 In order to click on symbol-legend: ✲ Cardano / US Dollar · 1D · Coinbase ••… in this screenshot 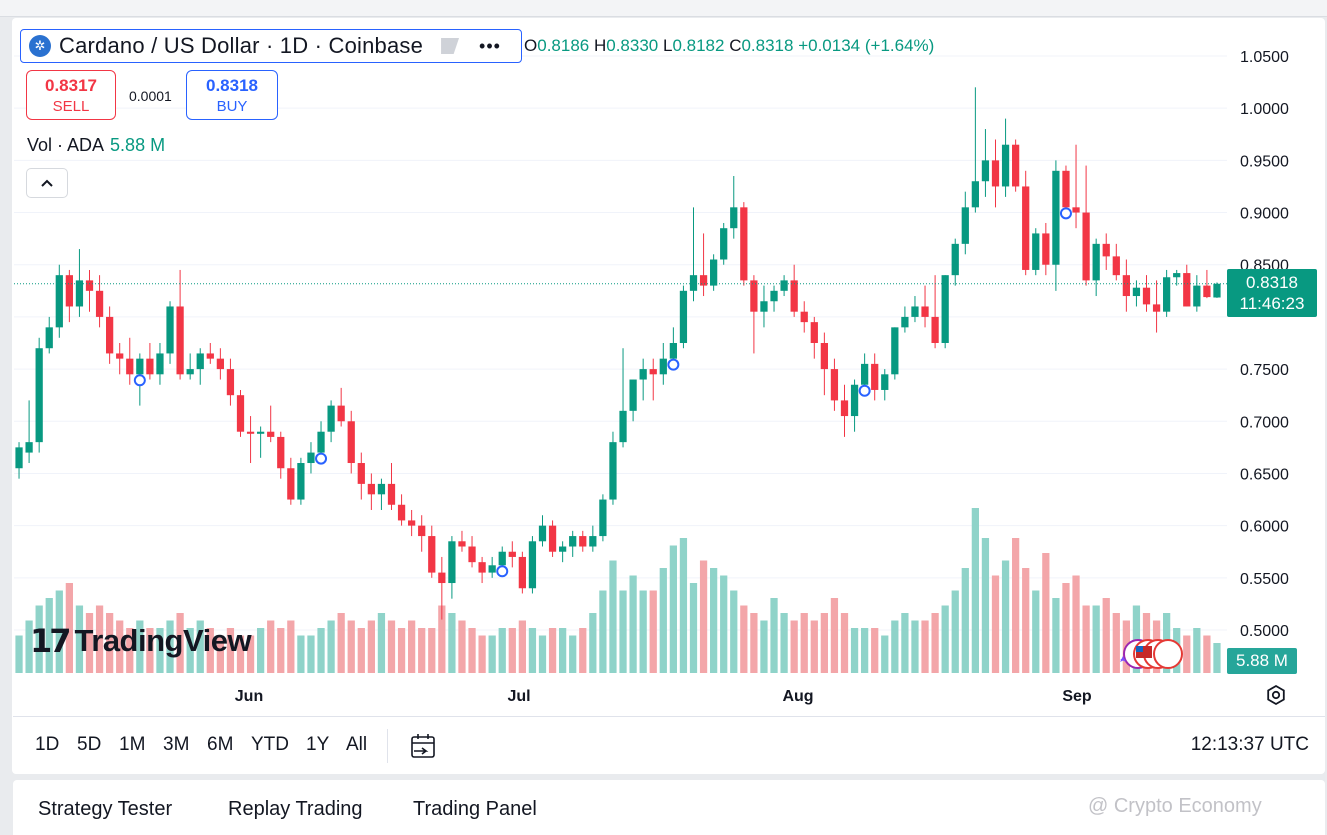, I will do `click(271, 46)`.